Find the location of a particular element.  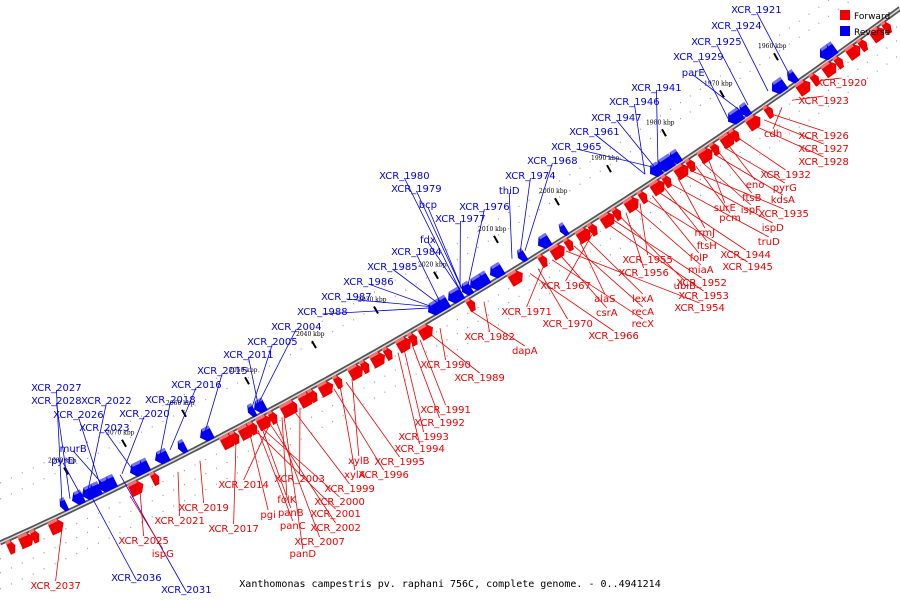

forward-gene-label: XCR_1994 is located at coordinates (419, 449).